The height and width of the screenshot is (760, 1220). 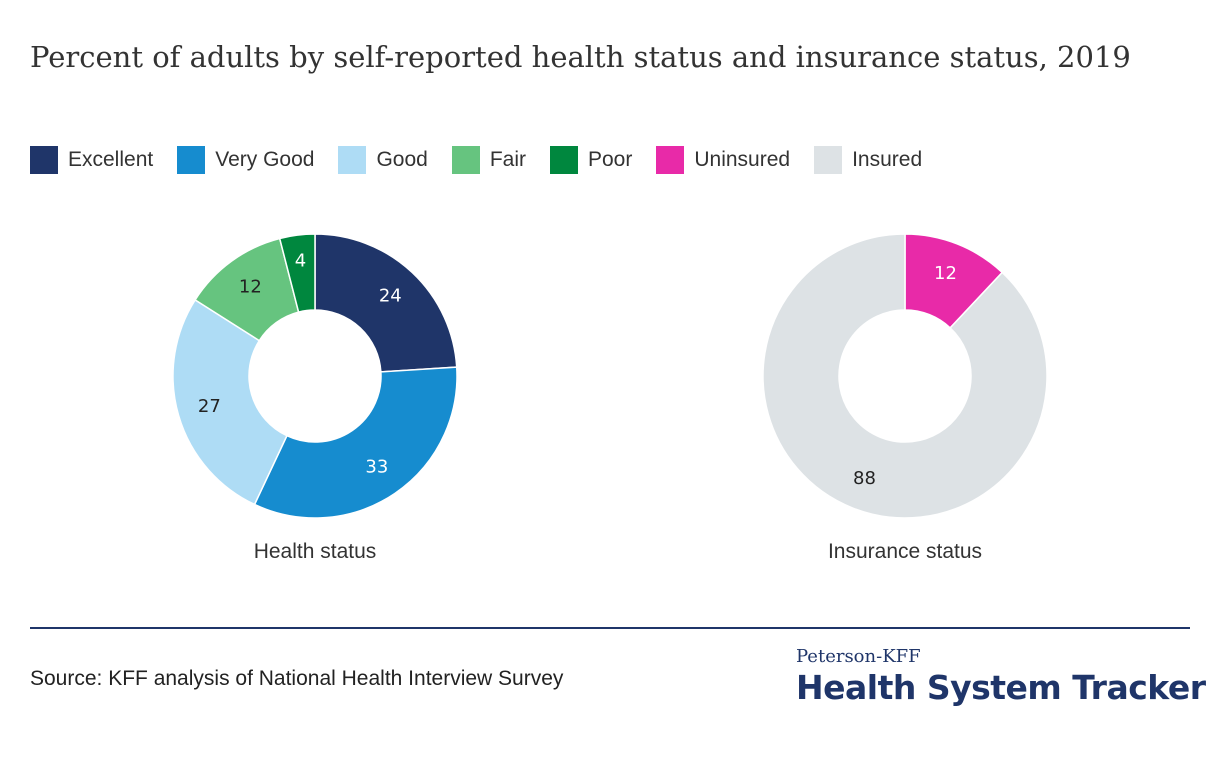 What do you see at coordinates (111, 159) in the screenshot?
I see `legend-label-excellent: Excellent` at bounding box center [111, 159].